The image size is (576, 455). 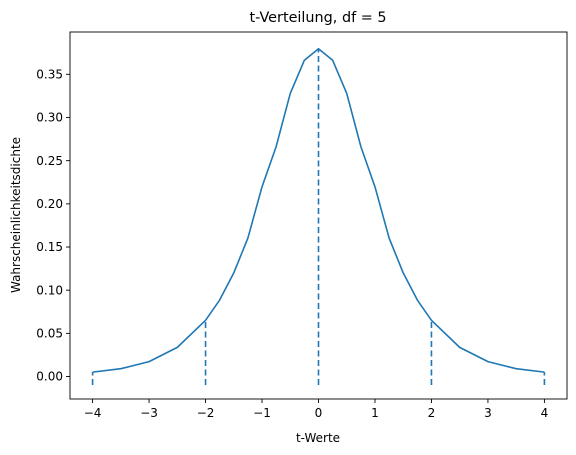 What do you see at coordinates (375, 413) in the screenshot?
I see `x-tick-label: 1` at bounding box center [375, 413].